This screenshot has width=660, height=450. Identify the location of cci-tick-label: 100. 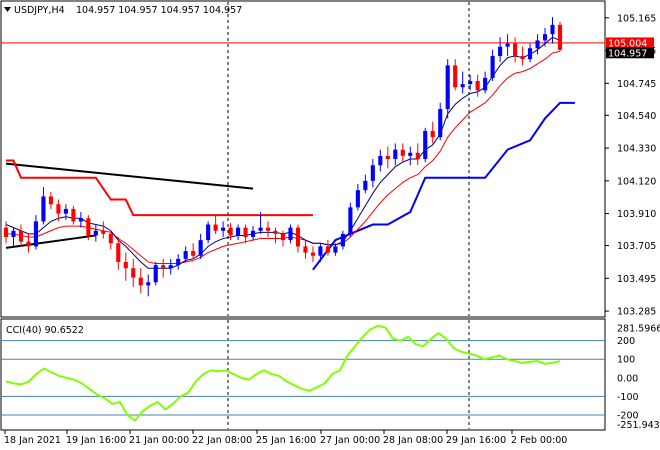
(626, 360).